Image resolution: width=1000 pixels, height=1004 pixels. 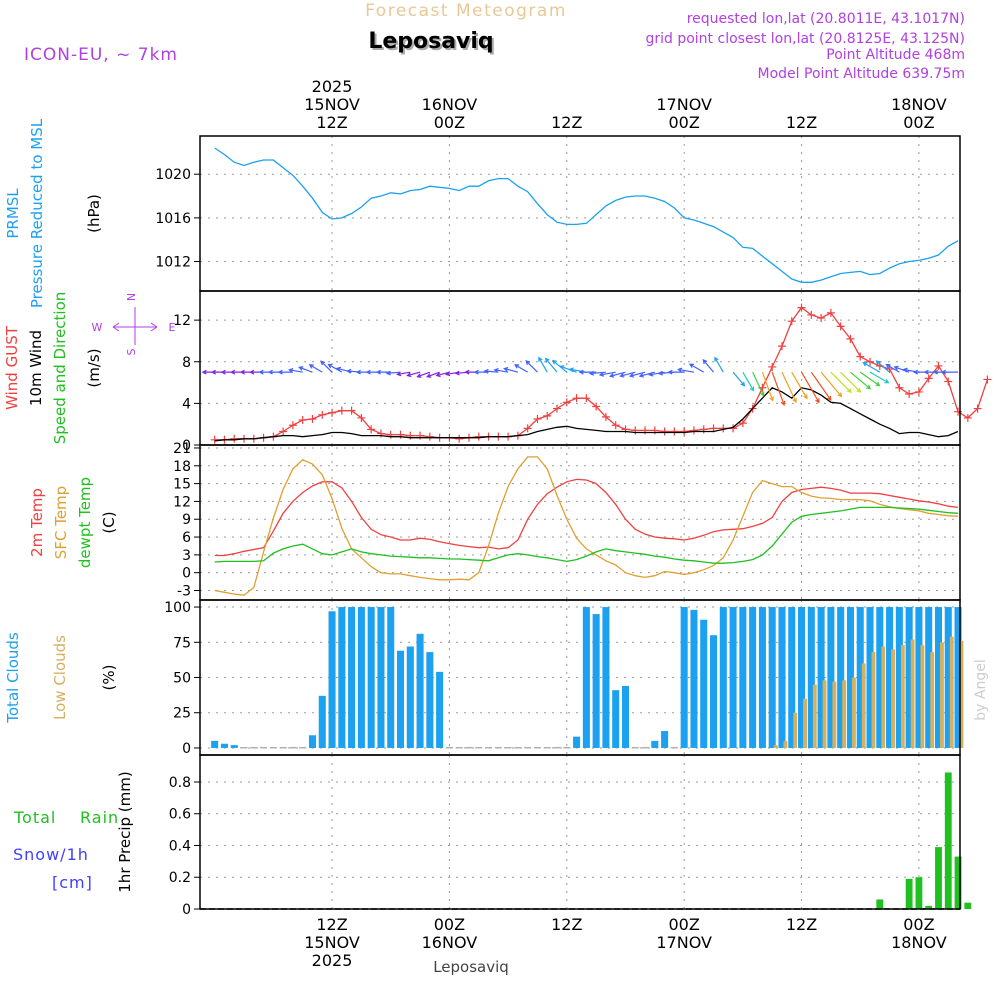 What do you see at coordinates (180, 878) in the screenshot?
I see `y-tick-label: 0.2` at bounding box center [180, 878].